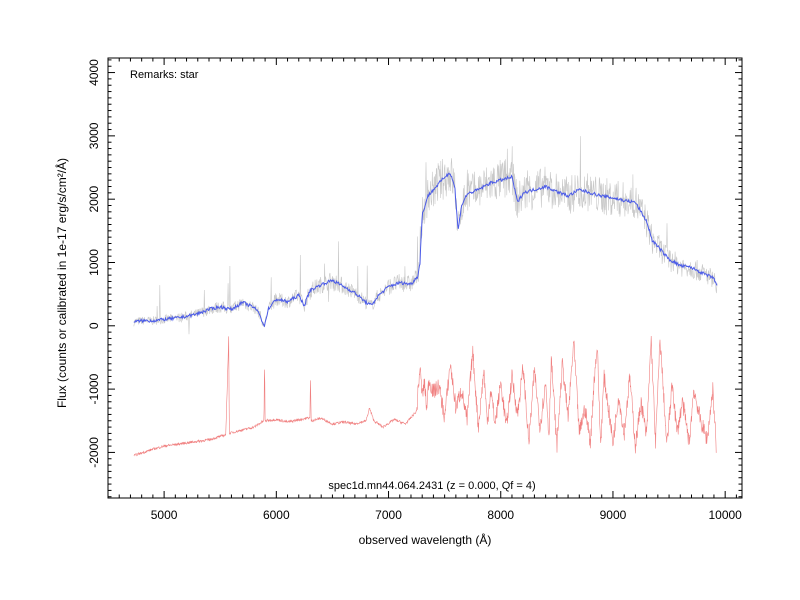 The width and height of the screenshot is (800, 600). I want to click on x-axis-label: observed wavelength (Å), so click(425, 539).